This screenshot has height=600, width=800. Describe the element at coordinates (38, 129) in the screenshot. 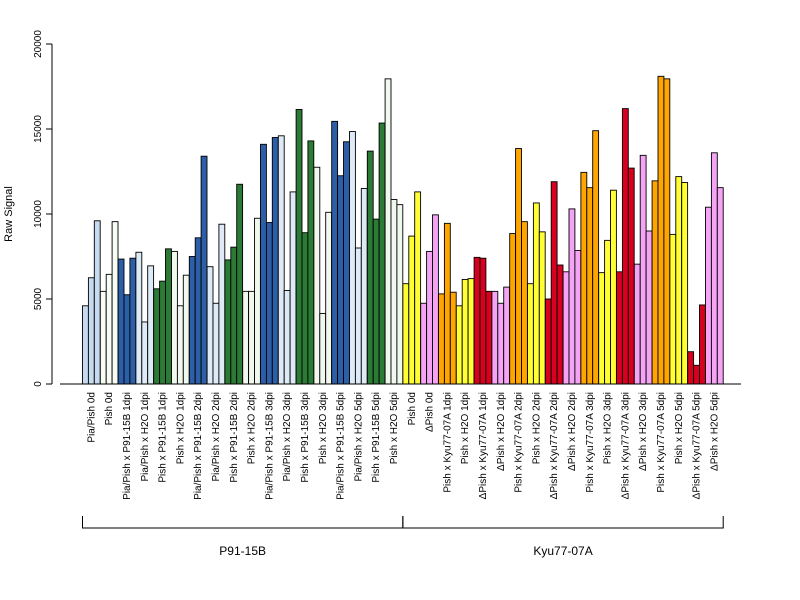

I see `y-tick-label: 15000` at that location.